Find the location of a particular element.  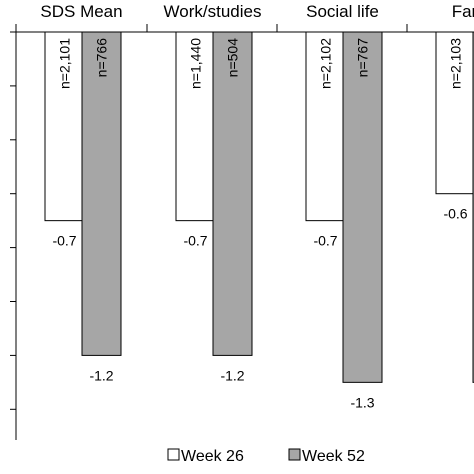

legend-label-week-26: Week 26 is located at coordinates (212, 456).